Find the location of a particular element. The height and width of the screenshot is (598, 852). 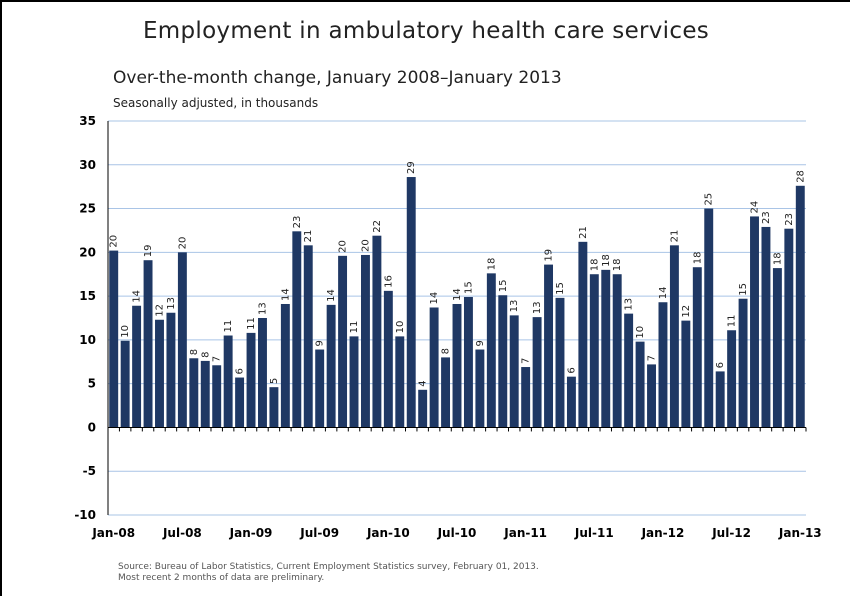

x-tick-label: Jul-12 is located at coordinates (731, 533).